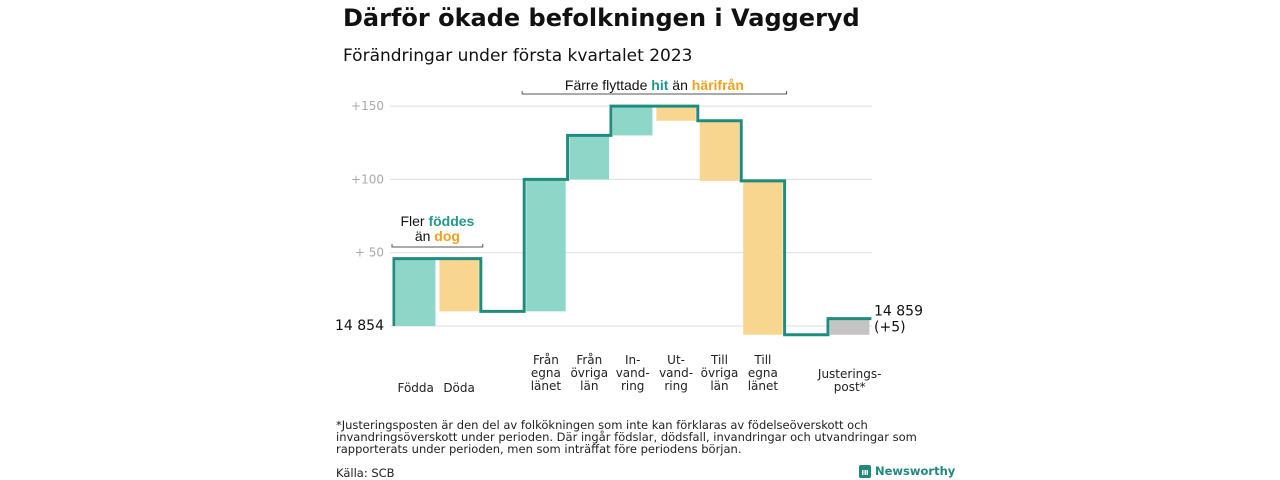 The image size is (1280, 480). What do you see at coordinates (367, 106) in the screenshot?
I see `y-tick-label-2: +150` at bounding box center [367, 106].